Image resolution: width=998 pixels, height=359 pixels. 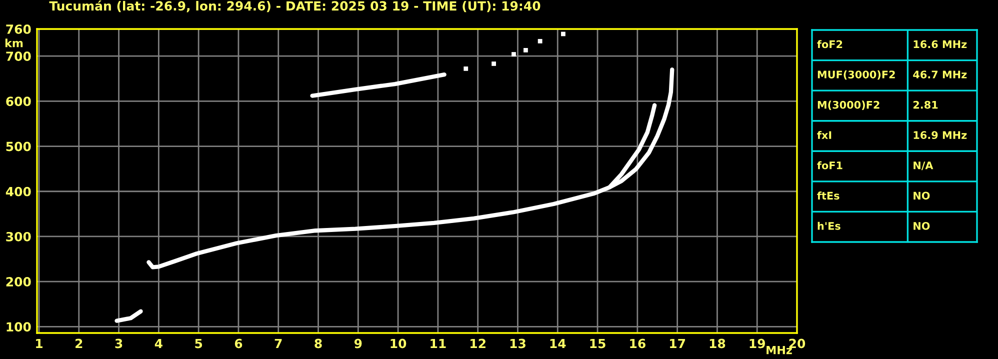 What do you see at coordinates (18, 191) in the screenshot?
I see `y-tick-label: 400` at bounding box center [18, 191].